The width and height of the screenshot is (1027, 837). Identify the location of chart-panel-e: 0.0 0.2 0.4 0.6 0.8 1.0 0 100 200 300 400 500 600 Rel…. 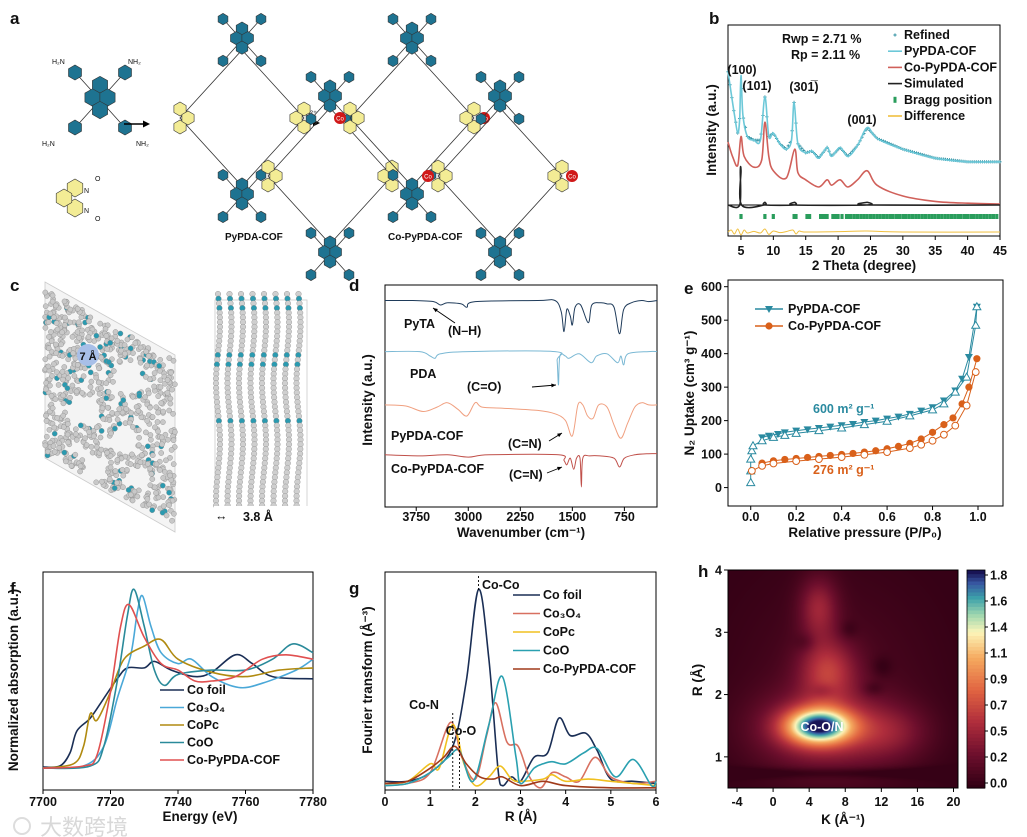
(843, 409).